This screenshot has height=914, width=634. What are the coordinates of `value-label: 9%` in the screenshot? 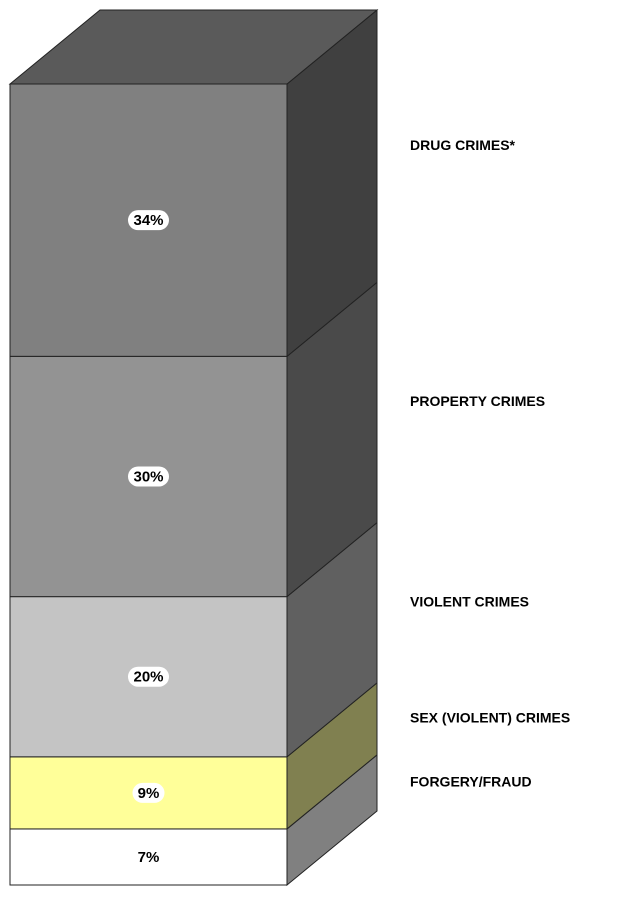 It's located at (149, 793).